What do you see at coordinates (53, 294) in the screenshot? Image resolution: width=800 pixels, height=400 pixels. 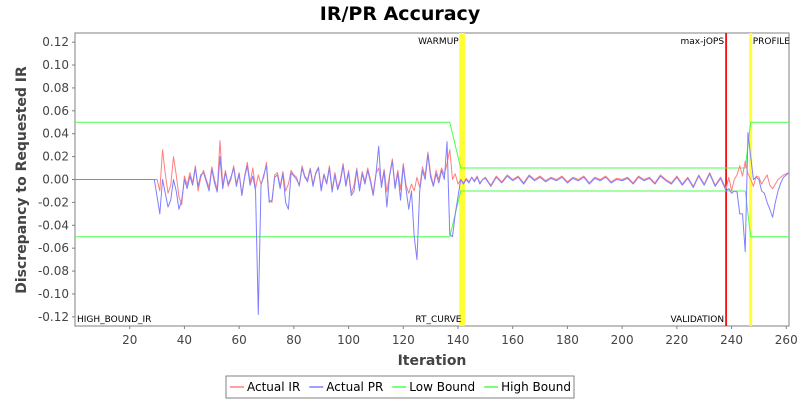 I see `y-tick-label: -0.10` at bounding box center [53, 294].